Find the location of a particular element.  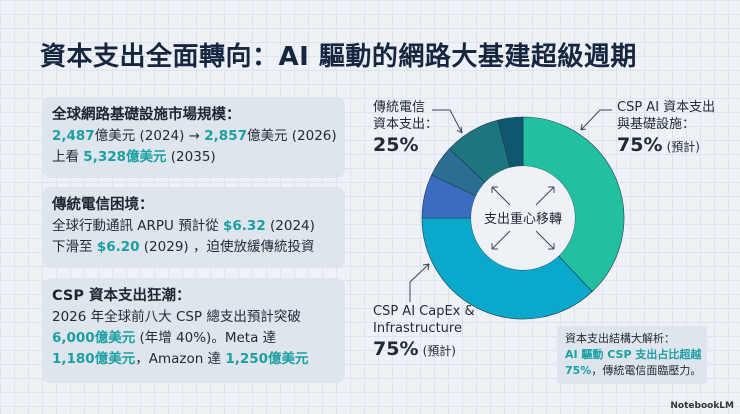

value: 1,250億美元 is located at coordinates (267, 359).